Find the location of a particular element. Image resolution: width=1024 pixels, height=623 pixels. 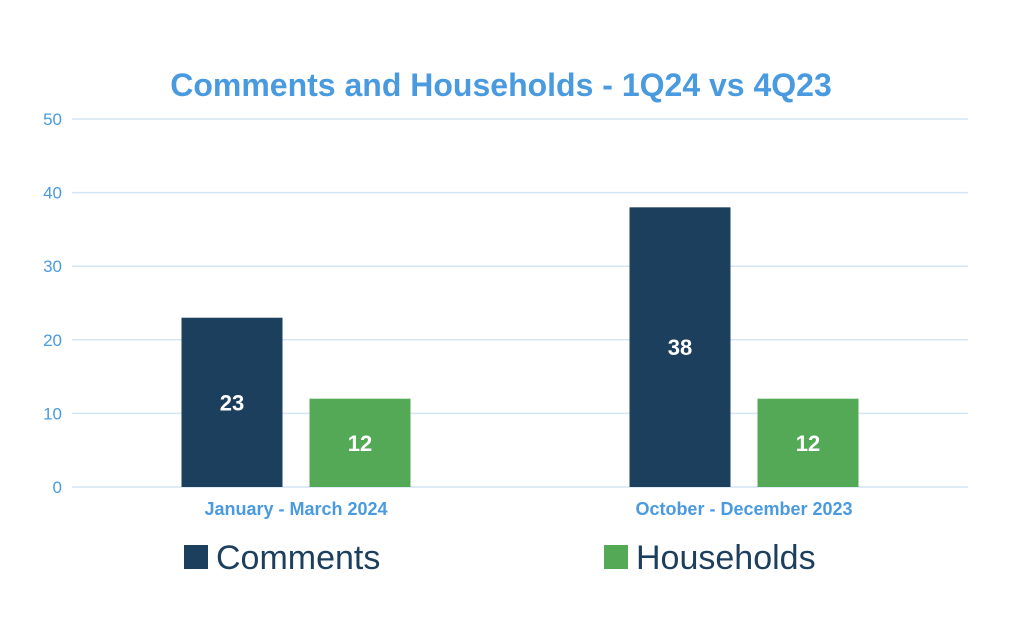

data-label: 38 is located at coordinates (680, 347).